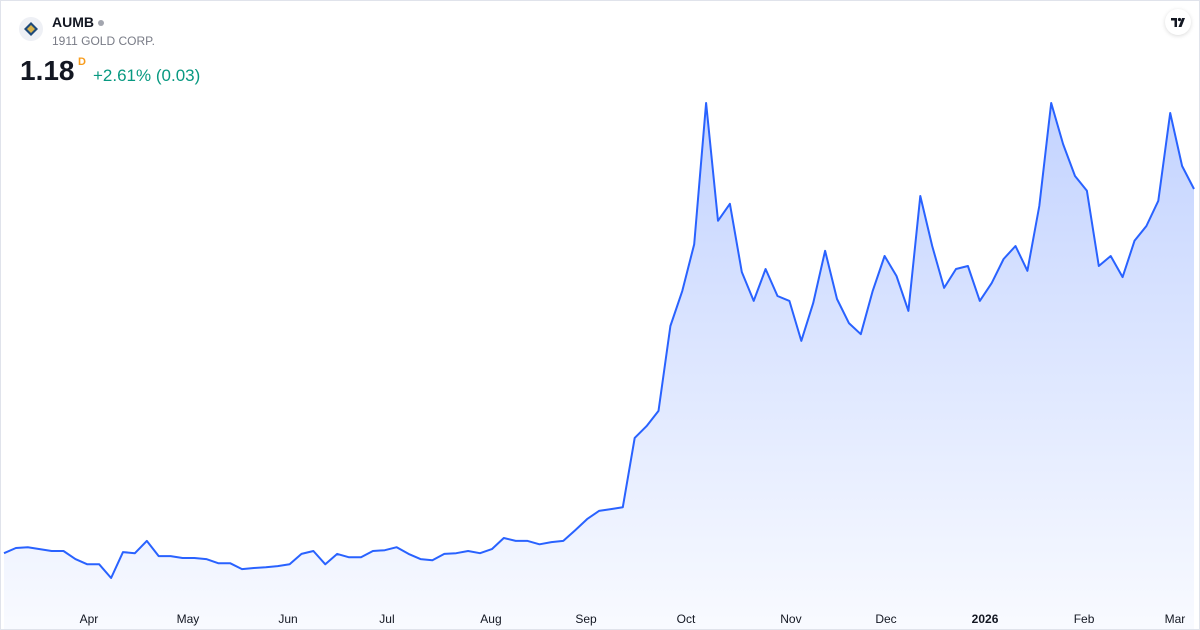  What do you see at coordinates (386, 619) in the screenshot?
I see `x-tick-label: Jul` at bounding box center [386, 619].